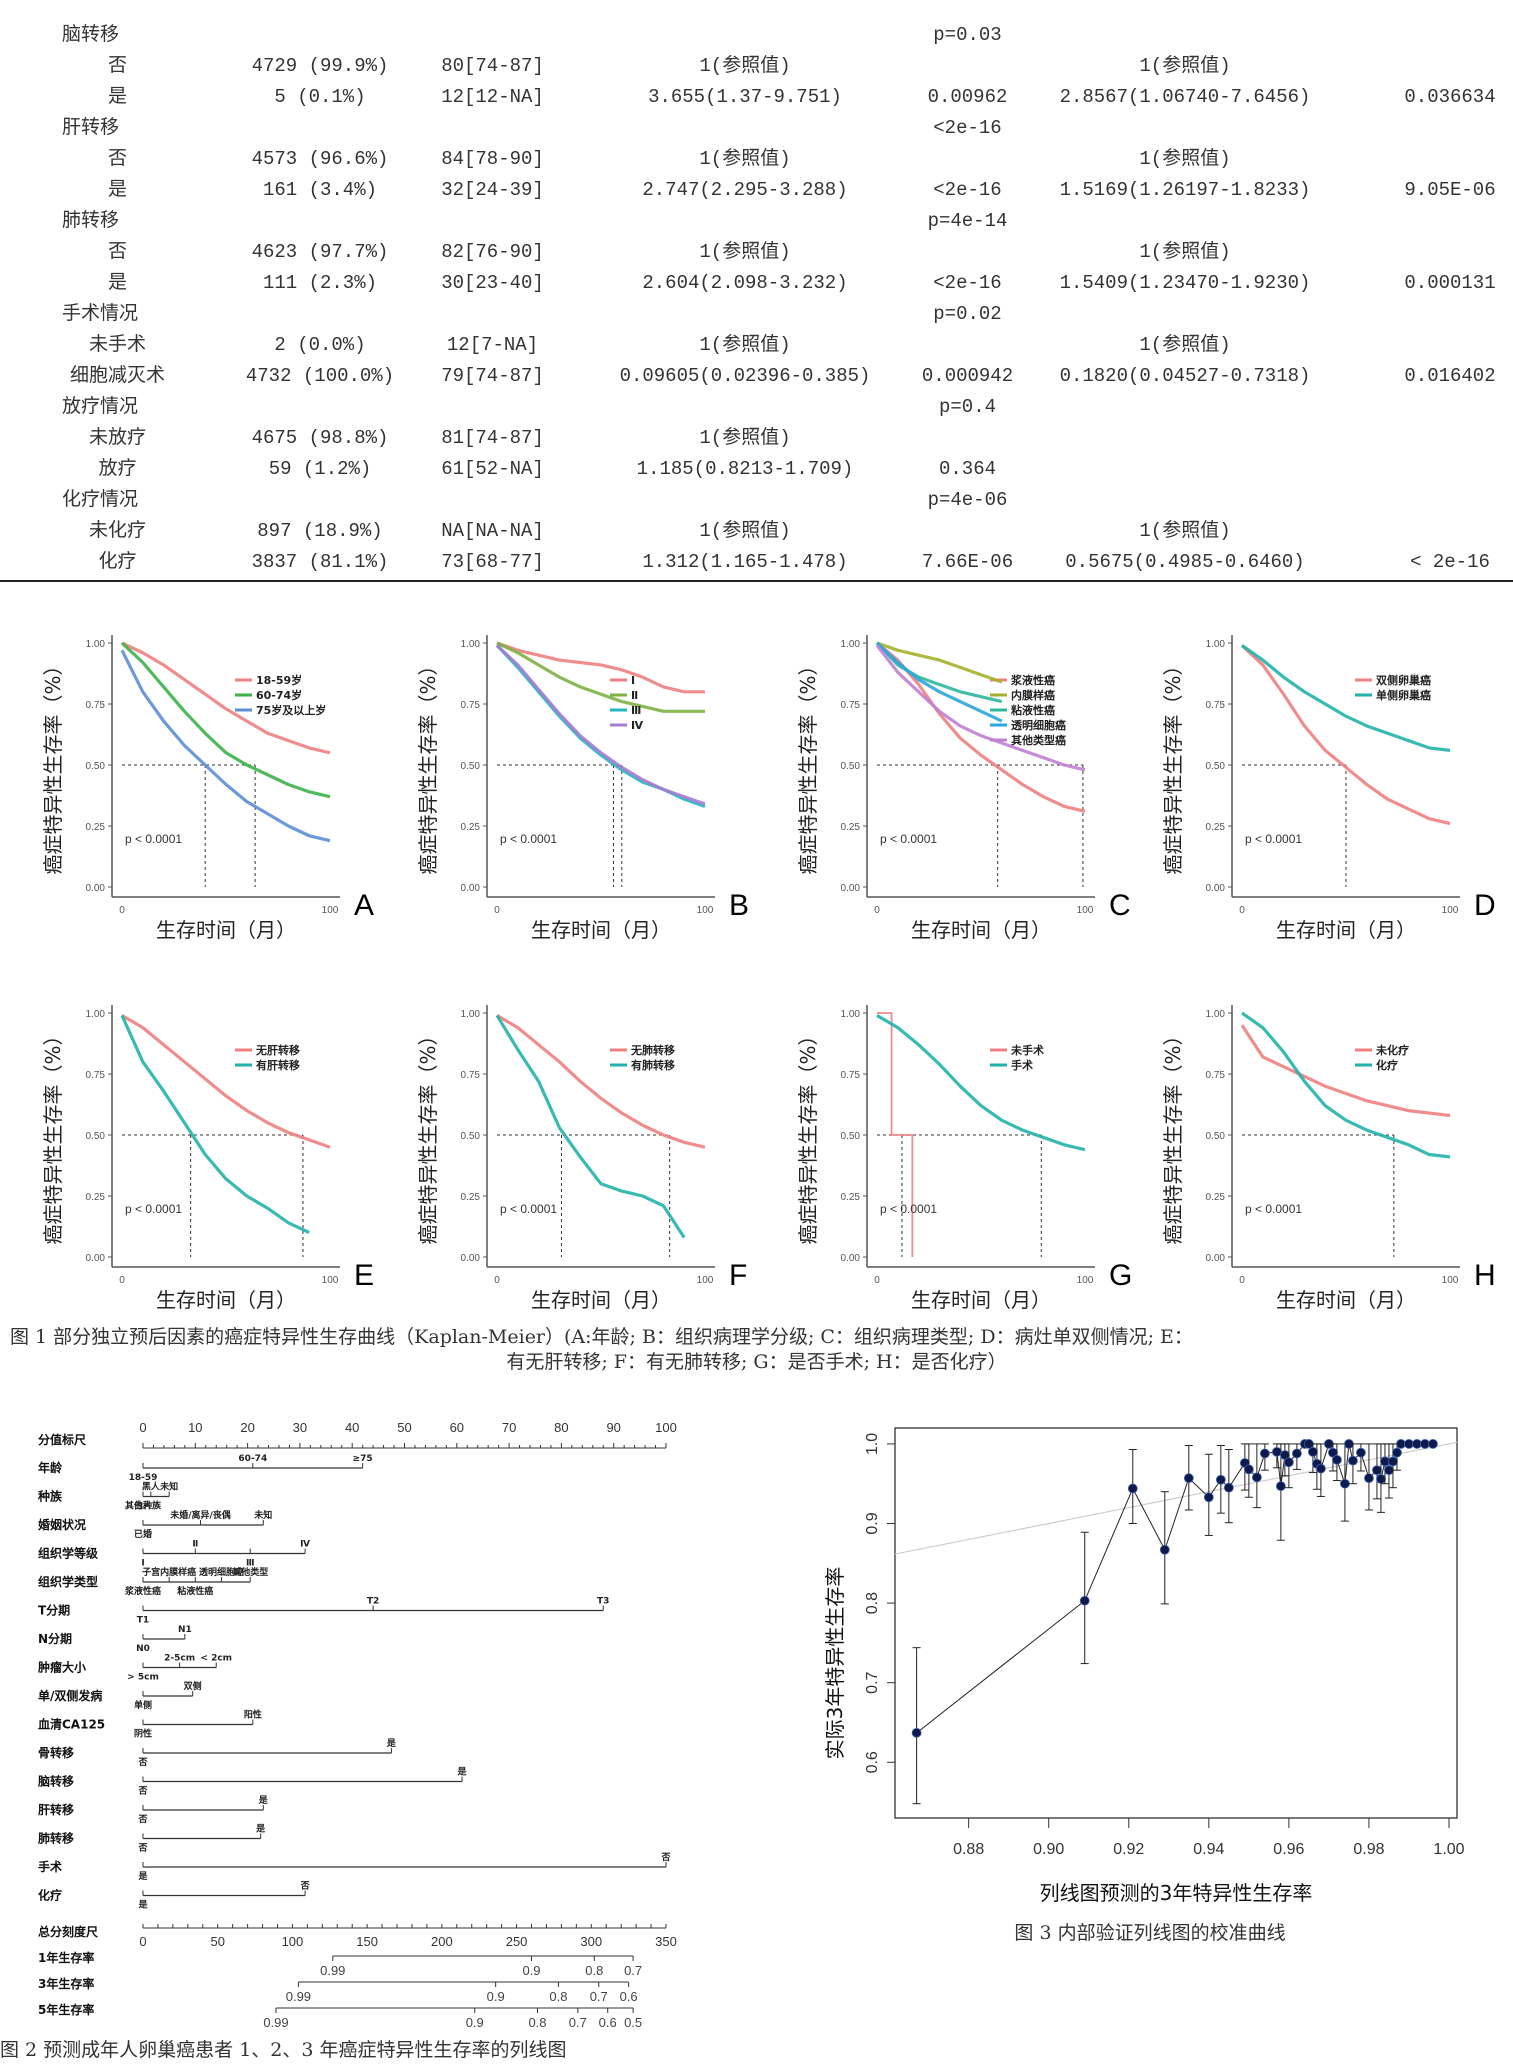 Image resolution: width=1513 pixels, height=2064 pixels. Describe the element at coordinates (179, 1659) in the screenshot. I see `nomogram-level-label: 2-5cm` at that location.